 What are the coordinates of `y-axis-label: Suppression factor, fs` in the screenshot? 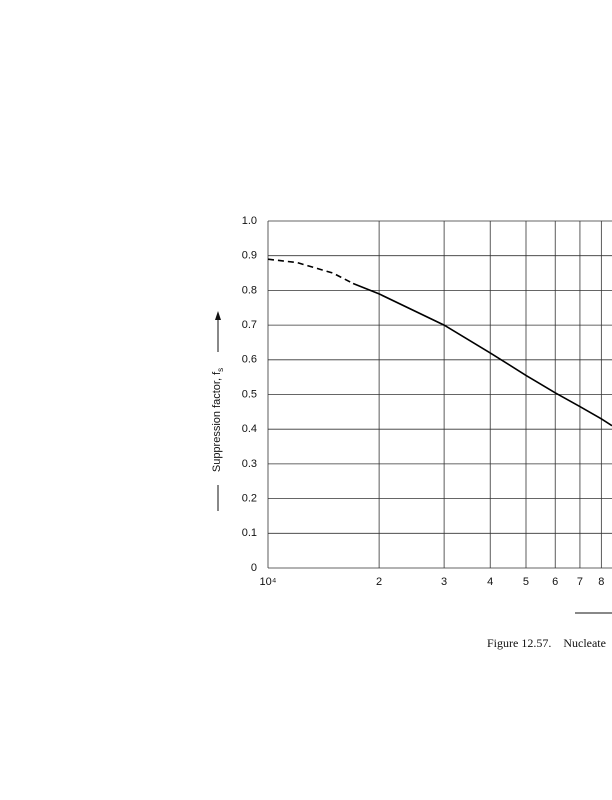 It's located at (218, 420).